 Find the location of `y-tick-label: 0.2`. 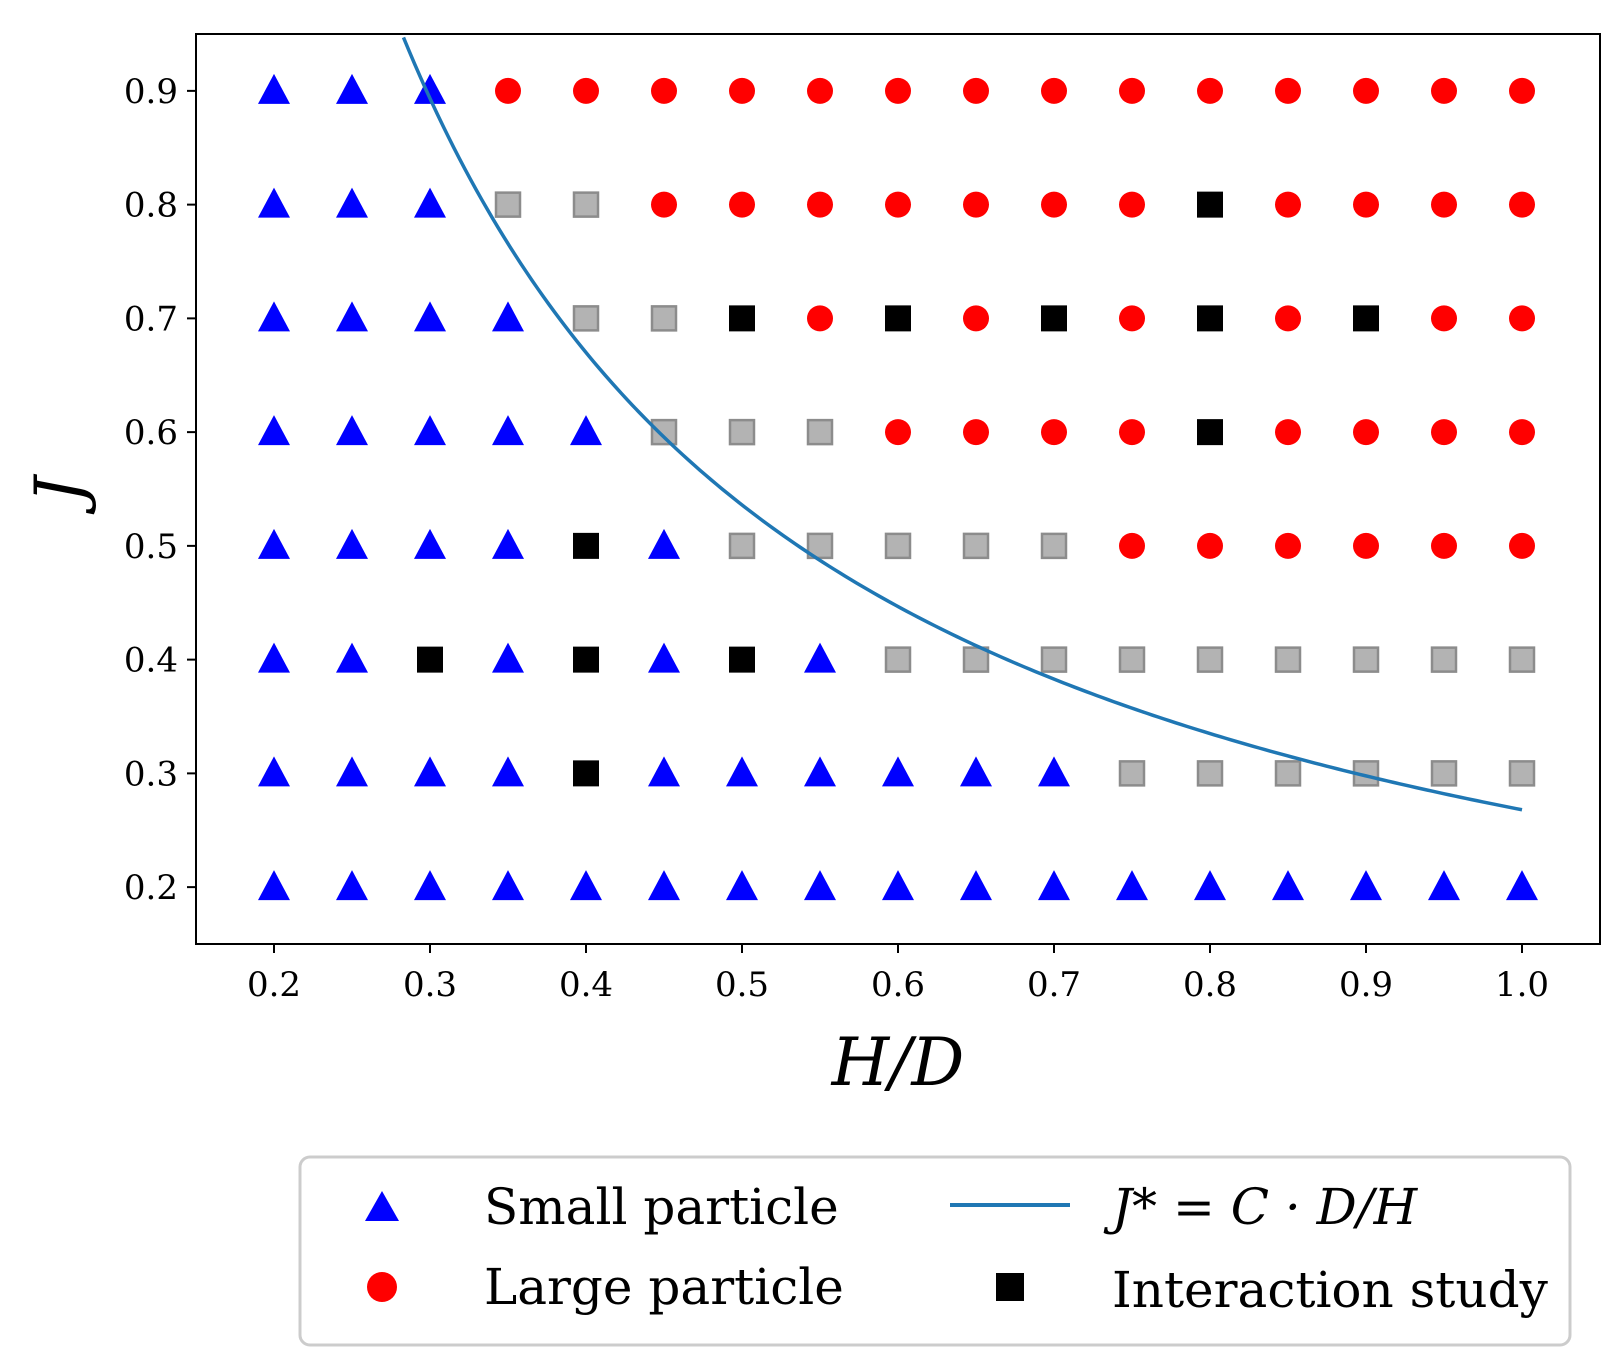

y-tick-label: 0.2 is located at coordinates (151, 888).